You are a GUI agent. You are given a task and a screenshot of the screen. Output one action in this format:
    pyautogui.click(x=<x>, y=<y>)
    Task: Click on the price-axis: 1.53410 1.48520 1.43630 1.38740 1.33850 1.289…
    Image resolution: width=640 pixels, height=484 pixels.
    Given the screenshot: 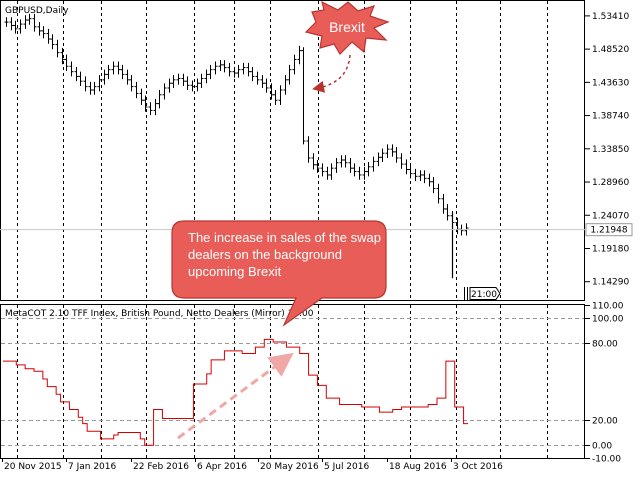 What is the action you would take?
    pyautogui.click(x=607, y=150)
    